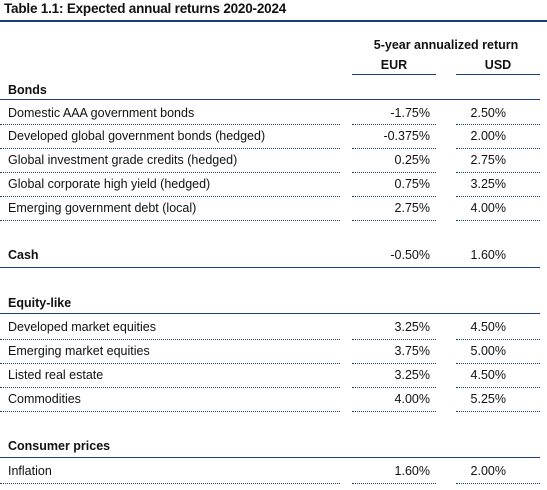 The image size is (547, 490). Describe the element at coordinates (410, 113) in the screenshot. I see `row-eur-value: -1.75%` at that location.